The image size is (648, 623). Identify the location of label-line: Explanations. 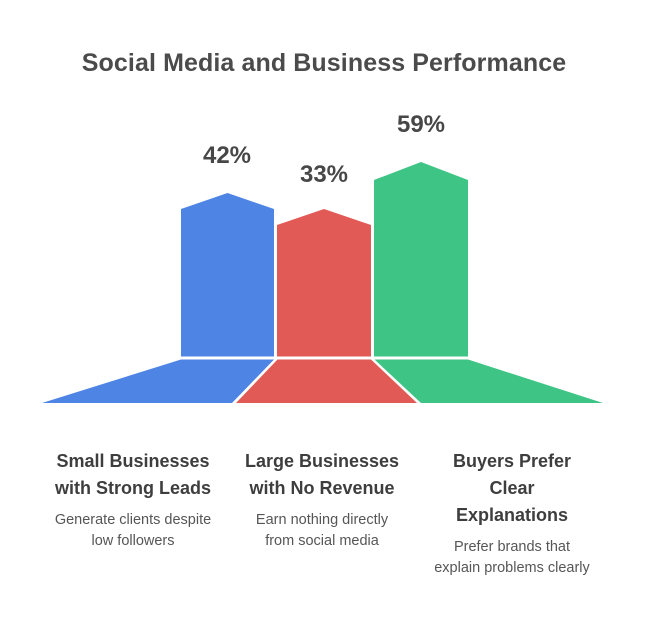
(512, 515).